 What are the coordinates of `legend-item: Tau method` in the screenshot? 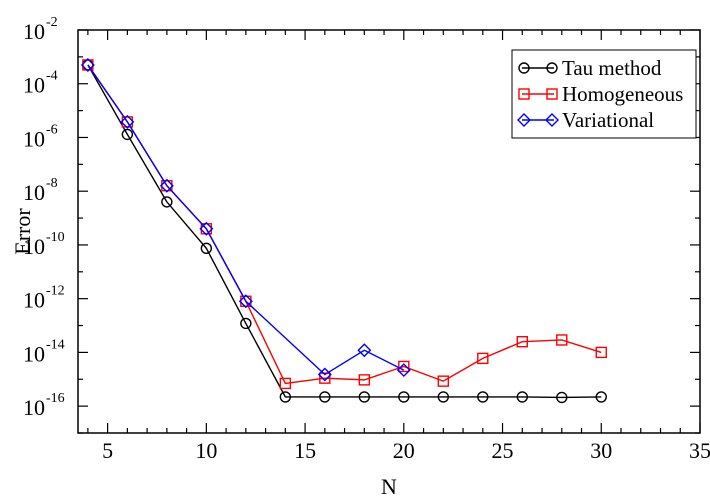 It's located at (590, 68).